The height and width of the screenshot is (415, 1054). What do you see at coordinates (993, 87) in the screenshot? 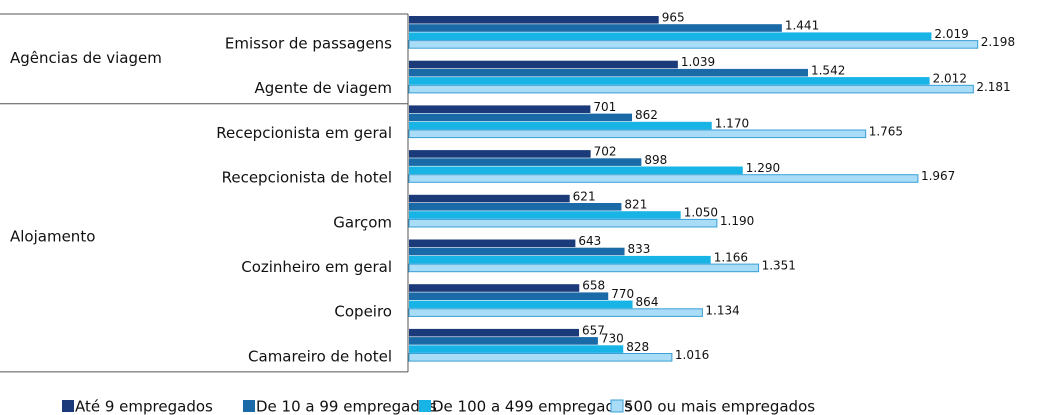
I see `value-label: 2.181` at bounding box center [993, 87].